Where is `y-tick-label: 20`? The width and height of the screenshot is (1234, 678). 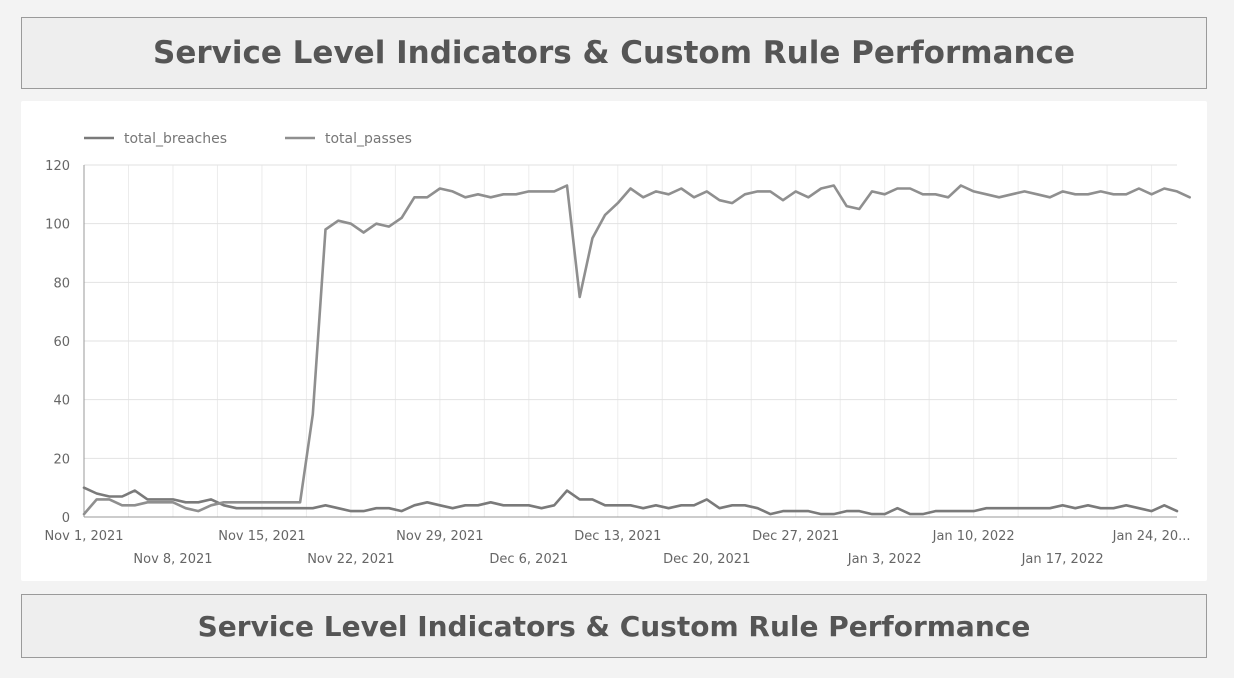
y-tick-label: 20 is located at coordinates (61, 459).